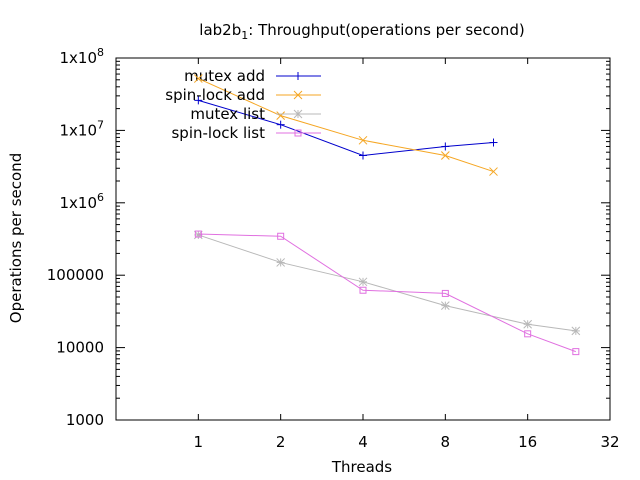  What do you see at coordinates (346, 128) in the screenshot?
I see `series-mutex-add` at bounding box center [346, 128].